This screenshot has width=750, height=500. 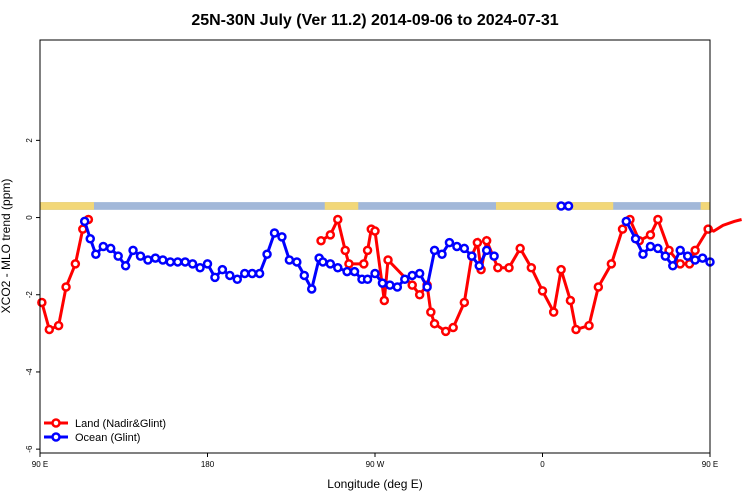 What do you see at coordinates (289, 257) in the screenshot?
I see `ocean-series-line` at bounding box center [289, 257].